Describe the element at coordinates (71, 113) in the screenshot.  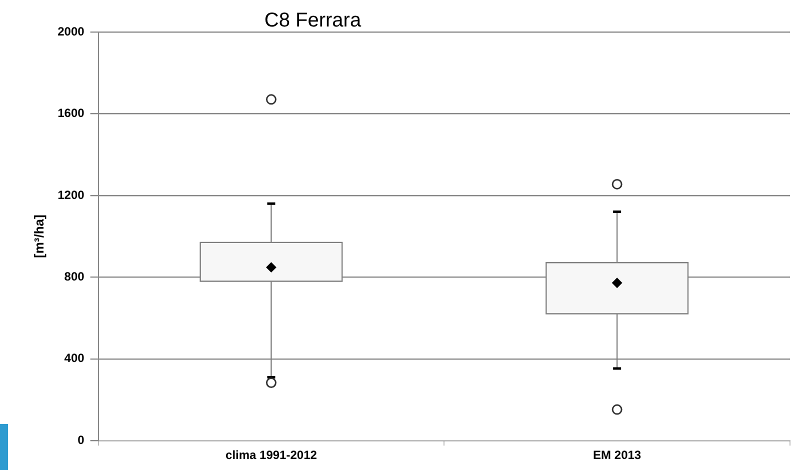
I see `y-tick-label: 1600` at that location.